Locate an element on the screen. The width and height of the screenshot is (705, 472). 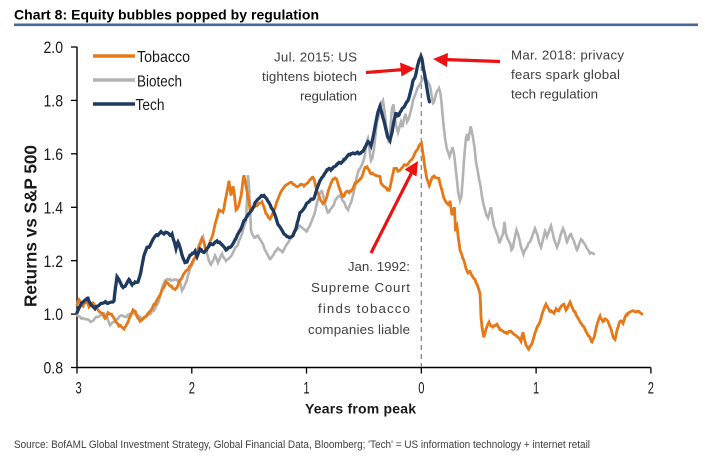
svg-text: finds tobacco is located at coordinates (364, 308).